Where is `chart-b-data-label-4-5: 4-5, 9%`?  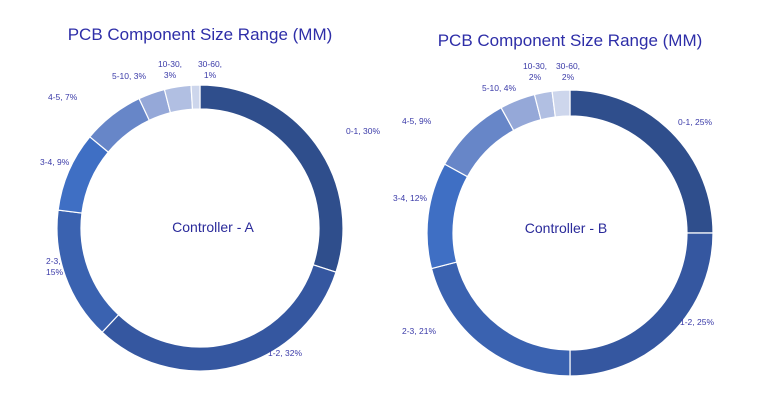 chart-b-data-label-4-5: 4-5, 9% is located at coordinates (417, 121).